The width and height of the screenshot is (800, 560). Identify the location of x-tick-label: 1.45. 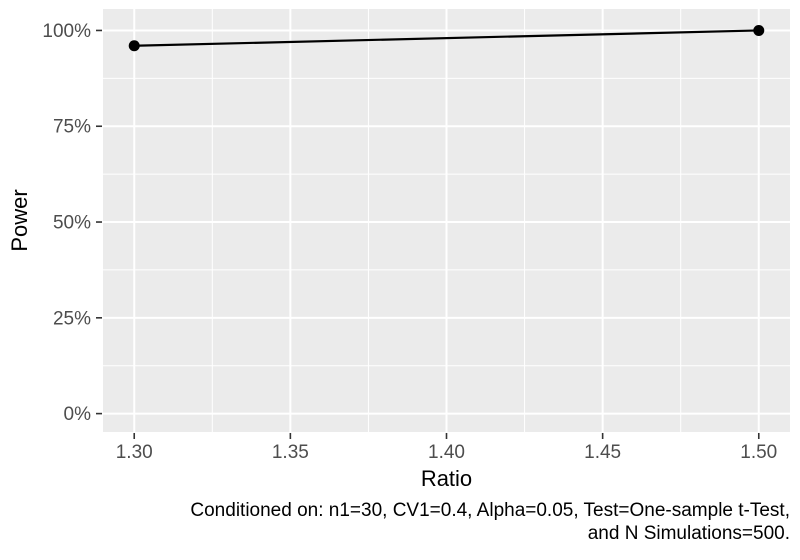
(602, 452).